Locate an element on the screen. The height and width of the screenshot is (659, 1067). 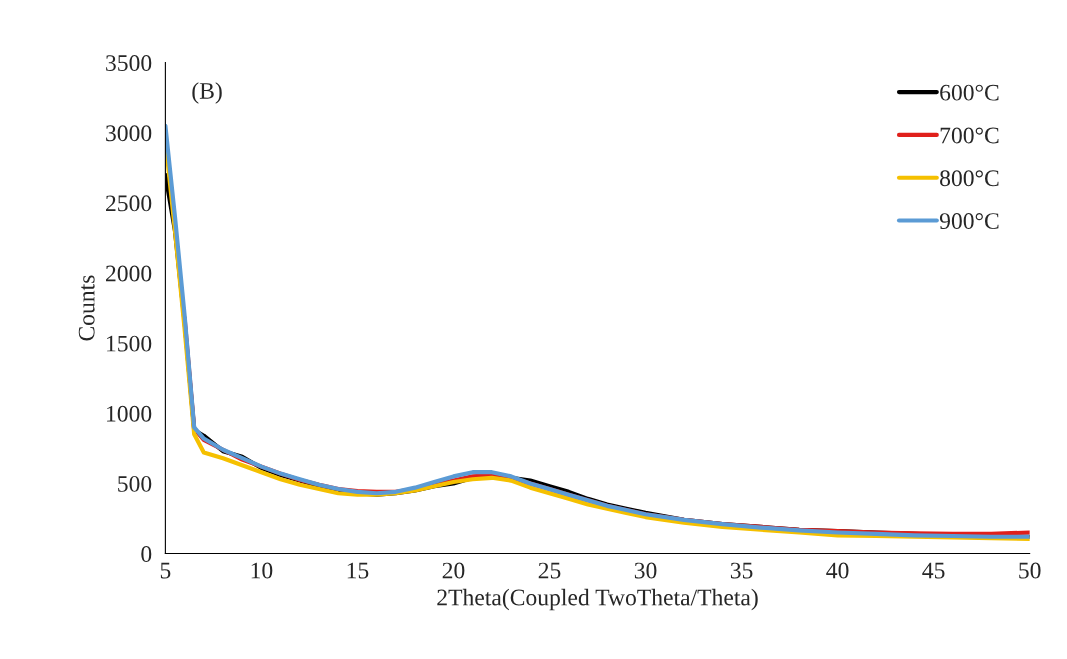
x-tick-label: 40 is located at coordinates (837, 570).